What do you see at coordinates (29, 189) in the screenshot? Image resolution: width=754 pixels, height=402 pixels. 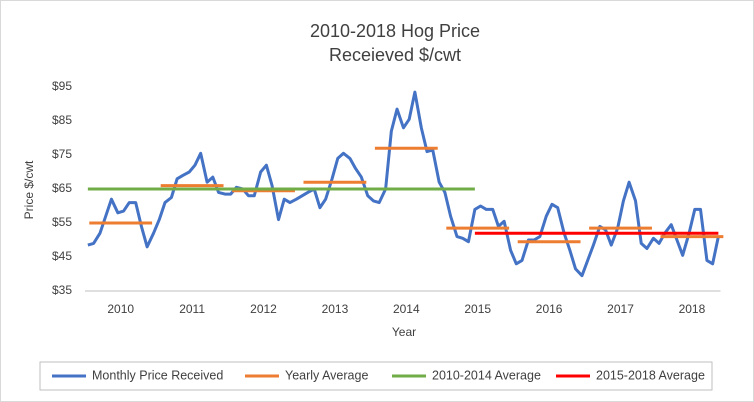 I see `y-axis-label: Price $/cwt` at bounding box center [29, 189].